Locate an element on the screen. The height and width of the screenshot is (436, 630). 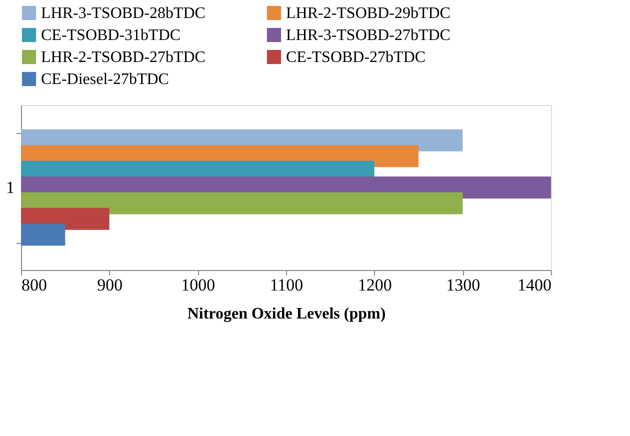
legend-label: CE-TSOBD-27bTDC is located at coordinates (356, 57).